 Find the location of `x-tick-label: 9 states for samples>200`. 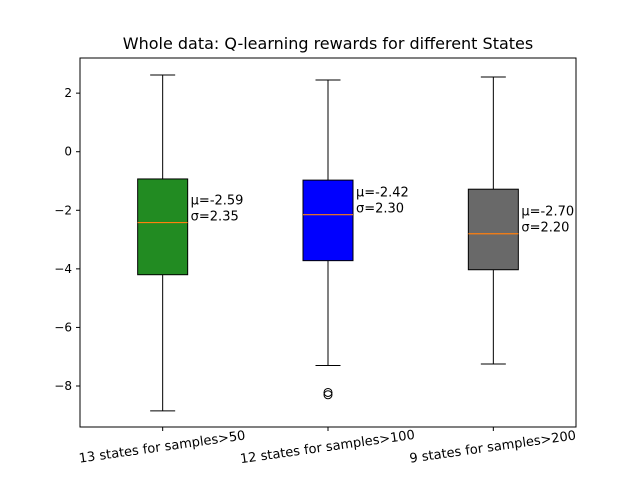

x-tick-label: 9 states for samples>200 is located at coordinates (493, 447).